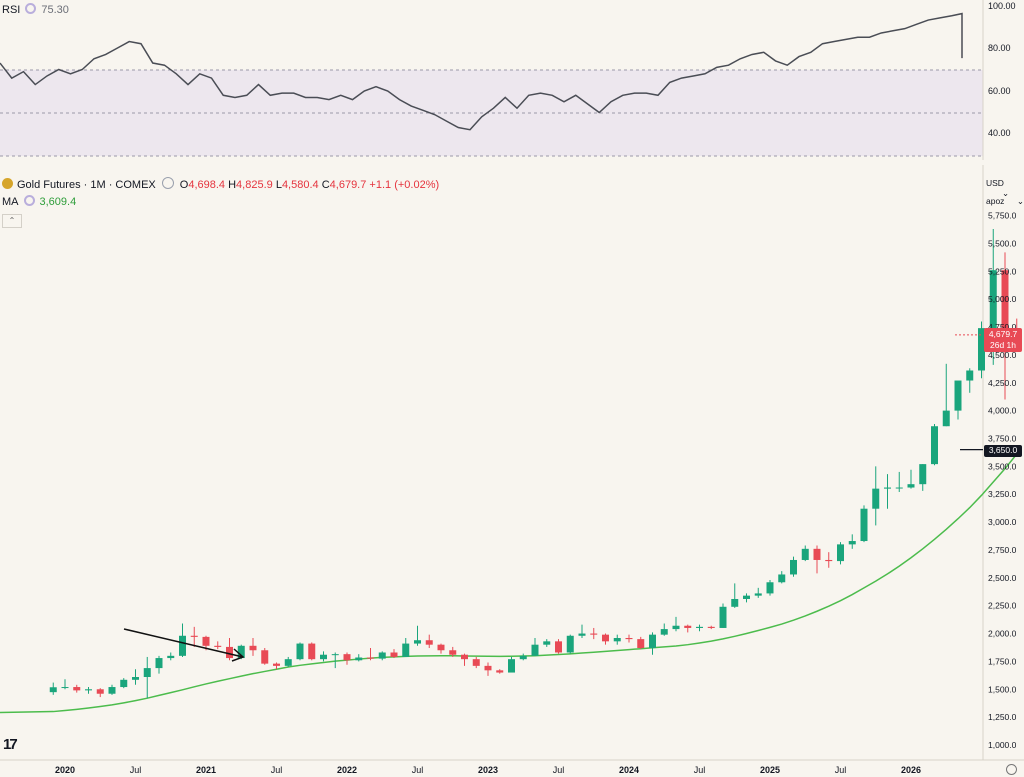 The height and width of the screenshot is (777, 1024). Describe the element at coordinates (770, 770) in the screenshot. I see `x-tick-label: 2025` at that location.